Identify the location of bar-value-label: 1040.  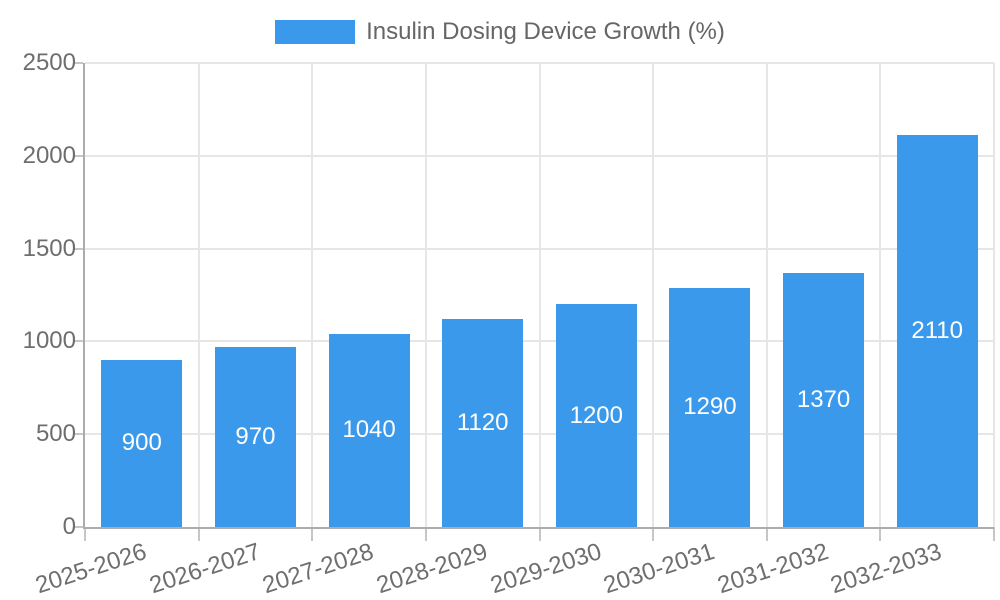
(369, 430).